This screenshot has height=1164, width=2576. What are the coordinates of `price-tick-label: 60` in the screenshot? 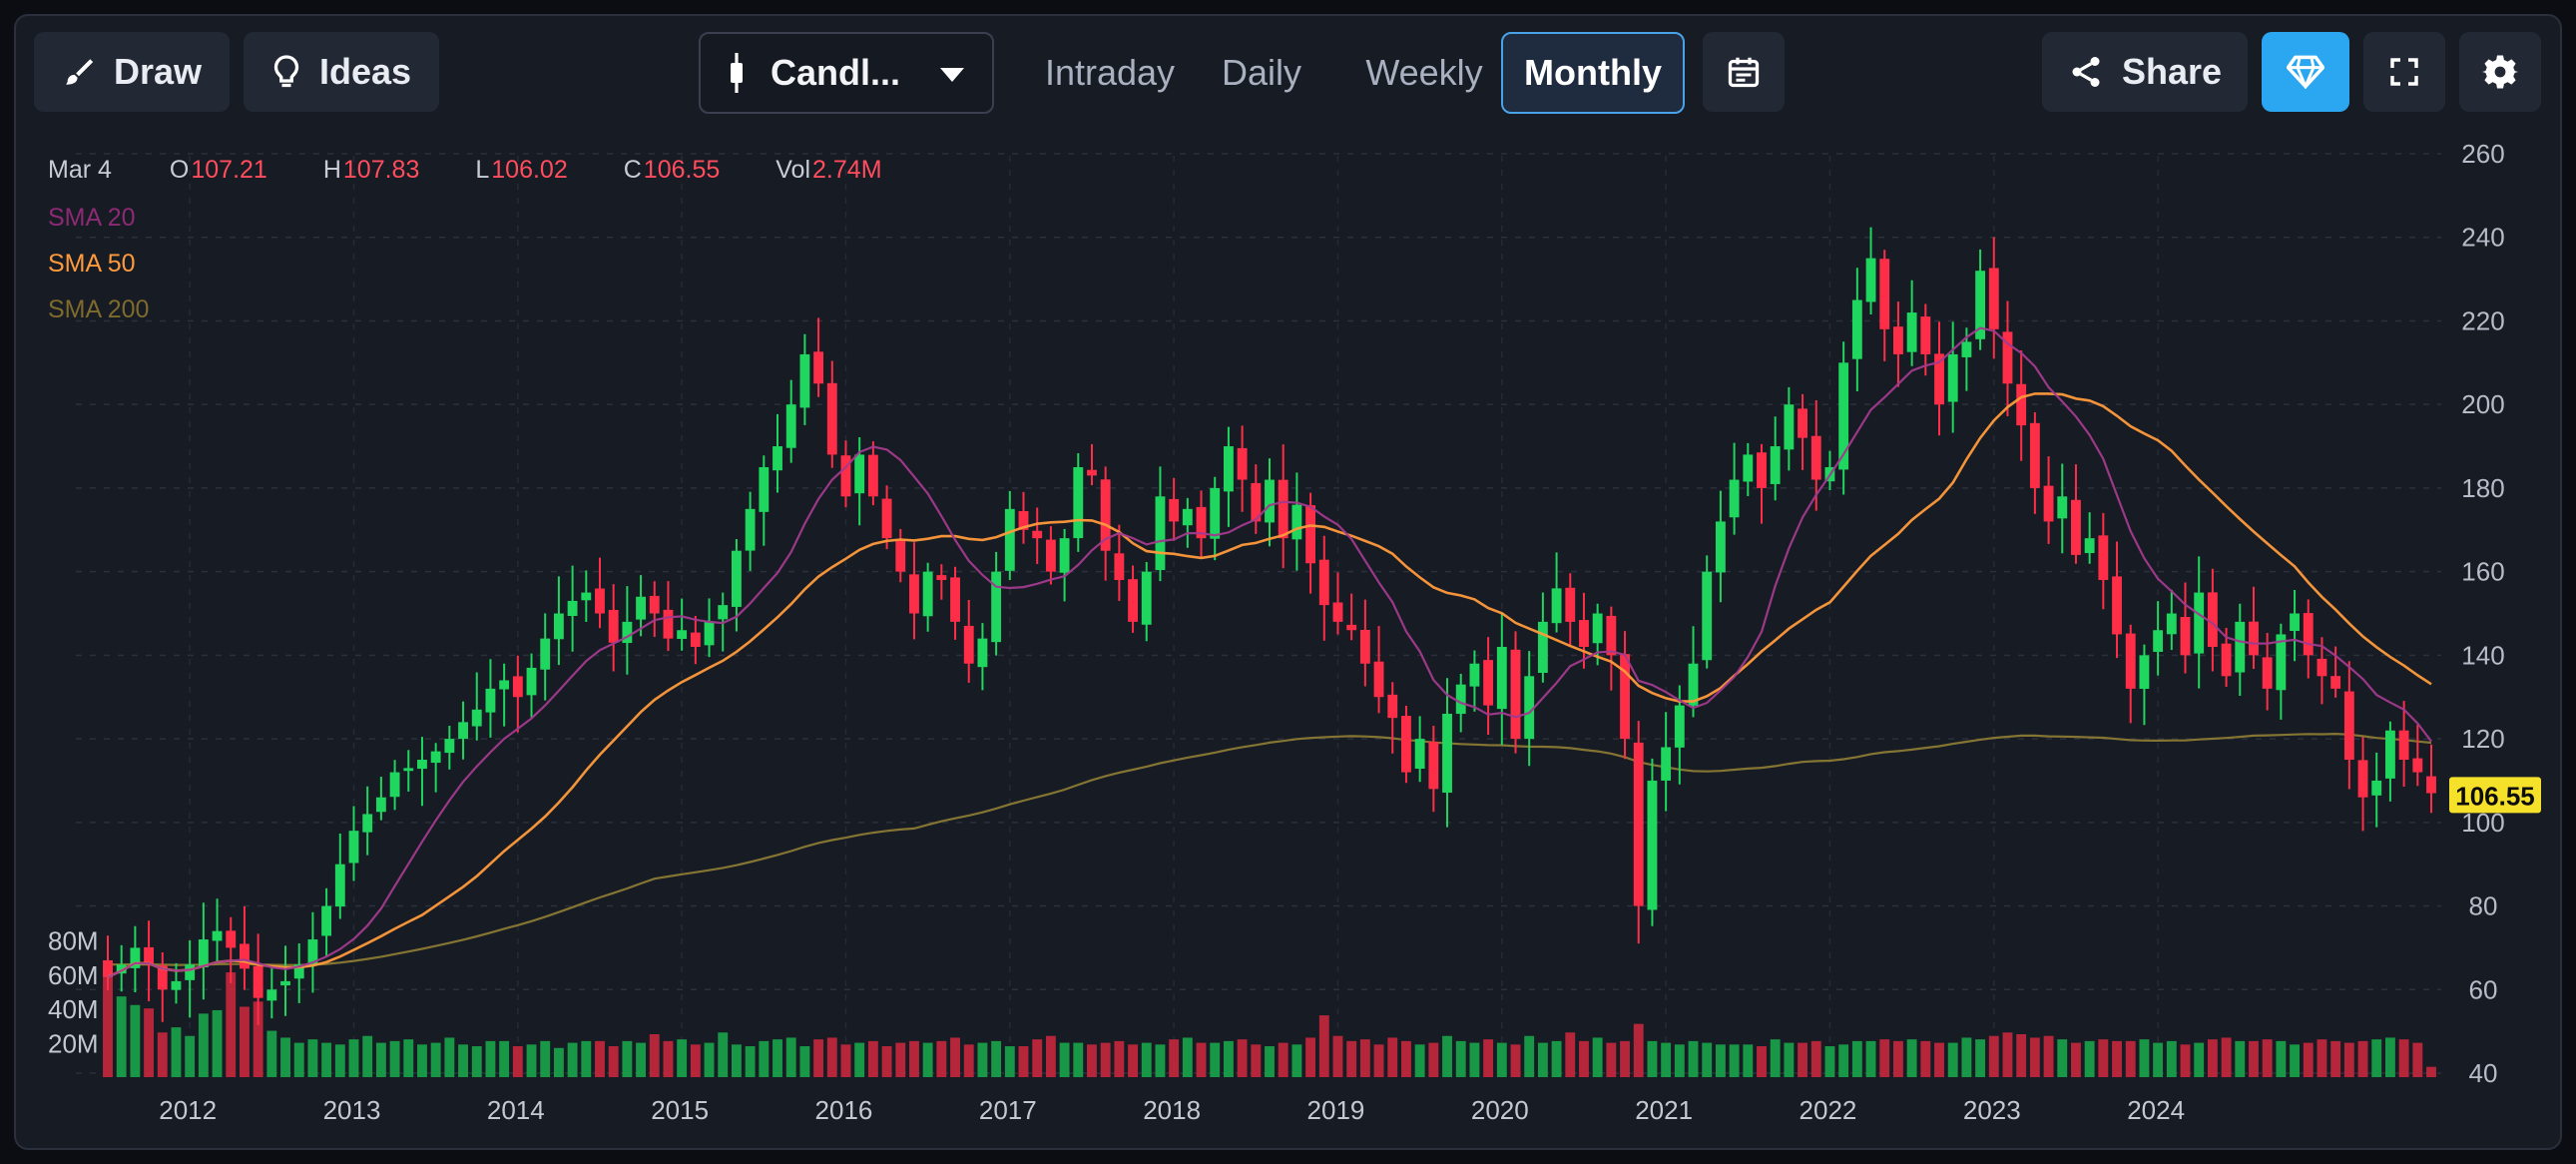 It's located at (2483, 989).